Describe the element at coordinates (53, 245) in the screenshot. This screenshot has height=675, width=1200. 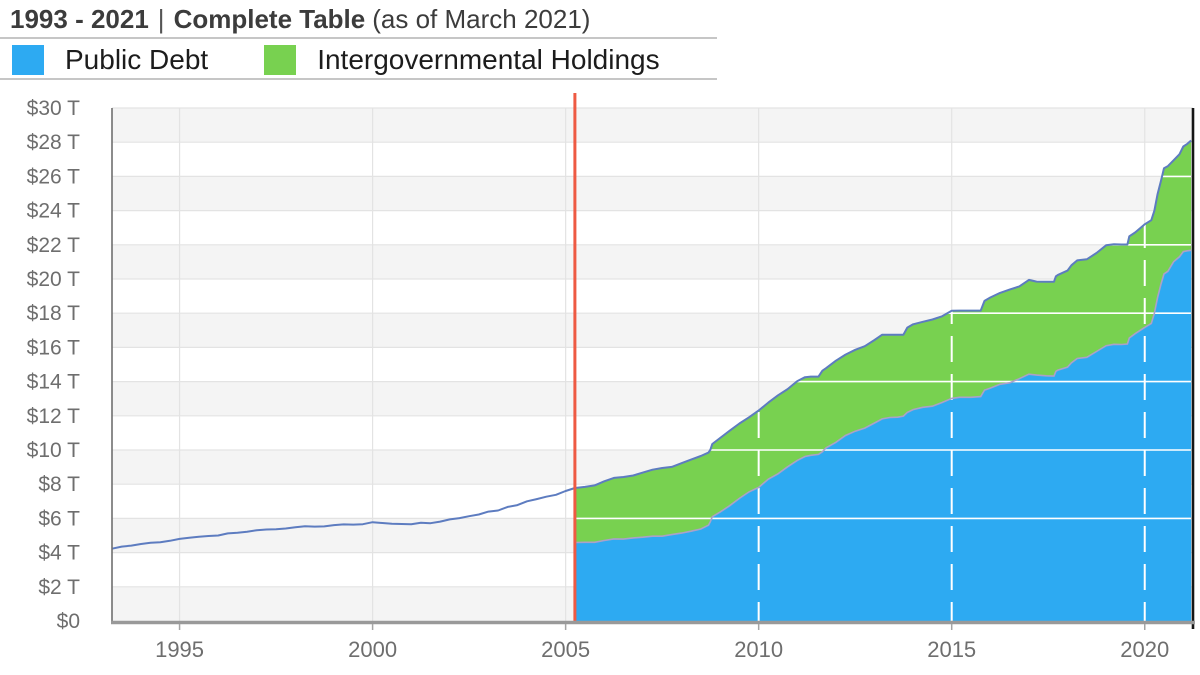
I see `y-axis-label: $22 T` at that location.